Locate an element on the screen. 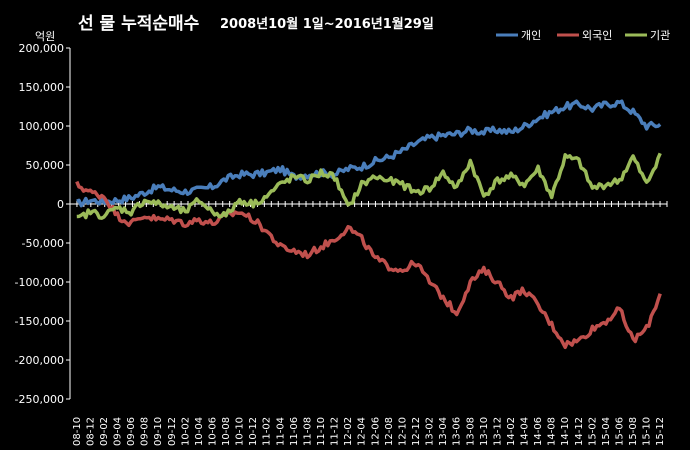 The image size is (690, 450). x-tick-label: 11-02 is located at coordinates (267, 431).